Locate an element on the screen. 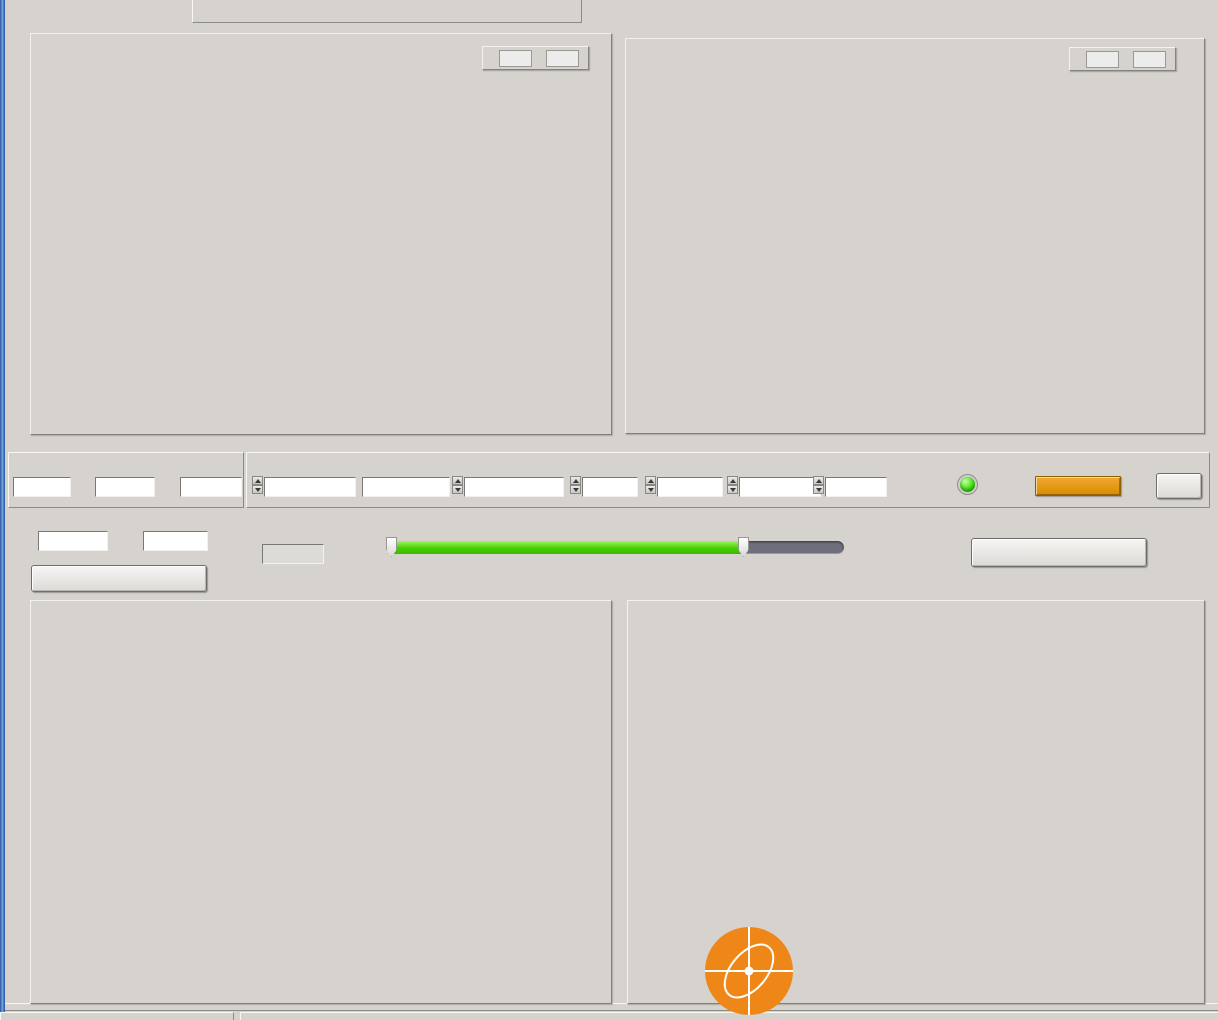 This screenshot has height=1020, width=1218. calibration-factor-spinner is located at coordinates (818, 486).